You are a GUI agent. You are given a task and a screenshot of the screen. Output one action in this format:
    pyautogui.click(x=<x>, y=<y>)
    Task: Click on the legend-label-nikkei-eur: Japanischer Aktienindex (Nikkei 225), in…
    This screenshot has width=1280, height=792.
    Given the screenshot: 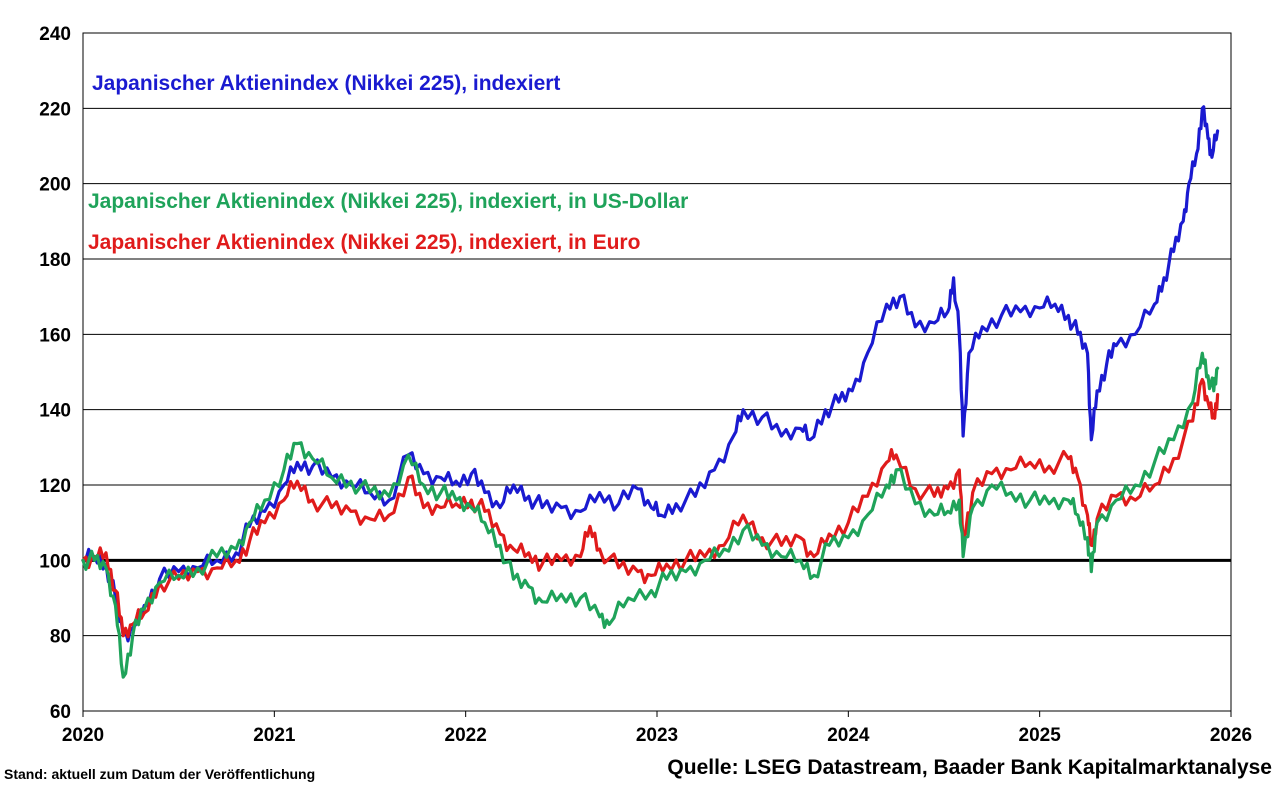 What is the action you would take?
    pyautogui.click(x=364, y=242)
    